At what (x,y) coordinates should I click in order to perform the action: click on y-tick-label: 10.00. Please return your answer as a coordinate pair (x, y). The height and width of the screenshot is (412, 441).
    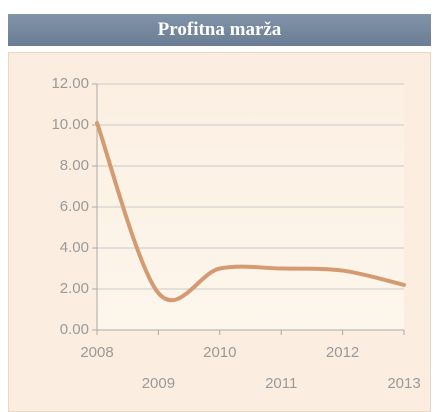
    Looking at the image, I should click on (70, 124).